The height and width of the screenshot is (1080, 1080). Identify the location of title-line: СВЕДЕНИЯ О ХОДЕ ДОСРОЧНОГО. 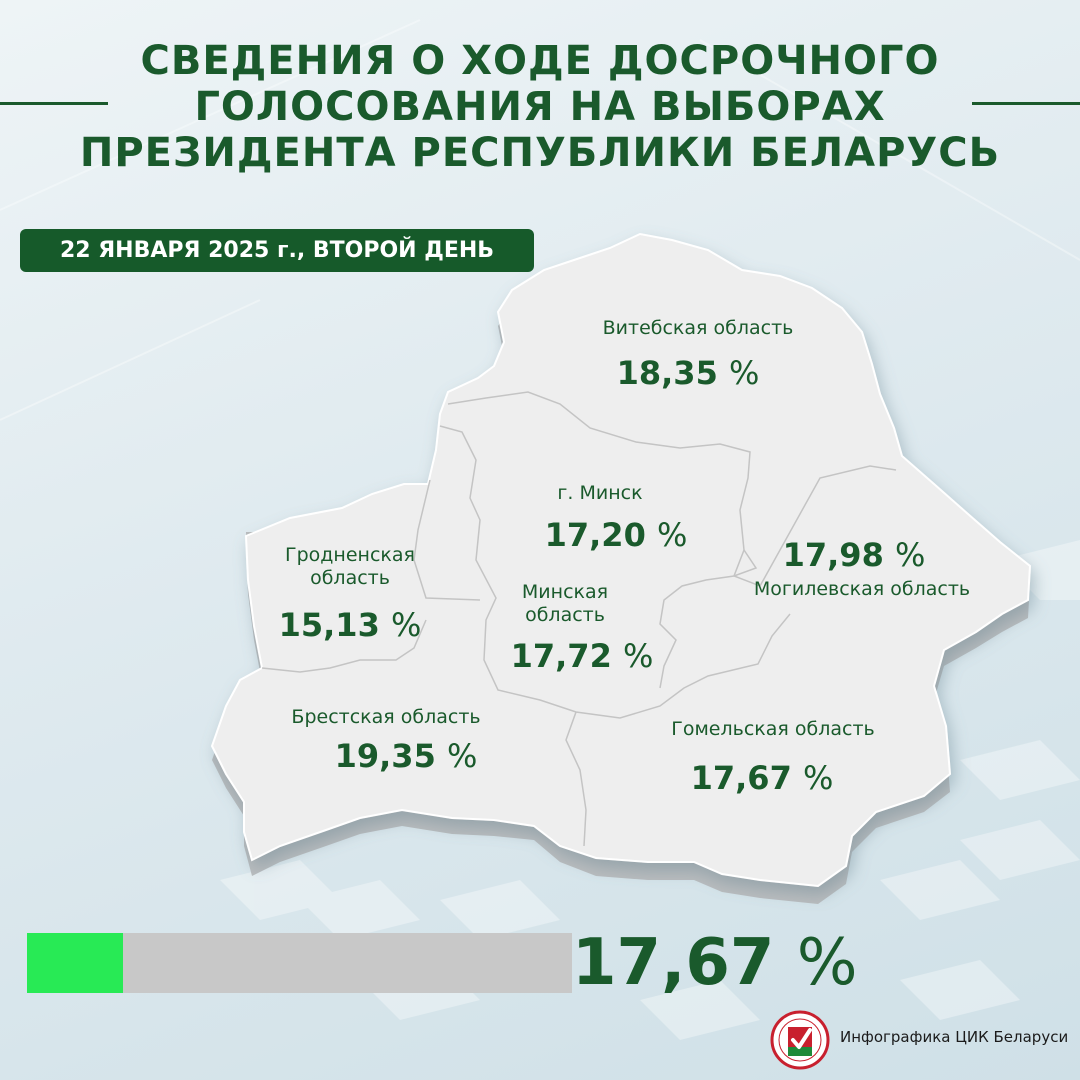
(540, 61).